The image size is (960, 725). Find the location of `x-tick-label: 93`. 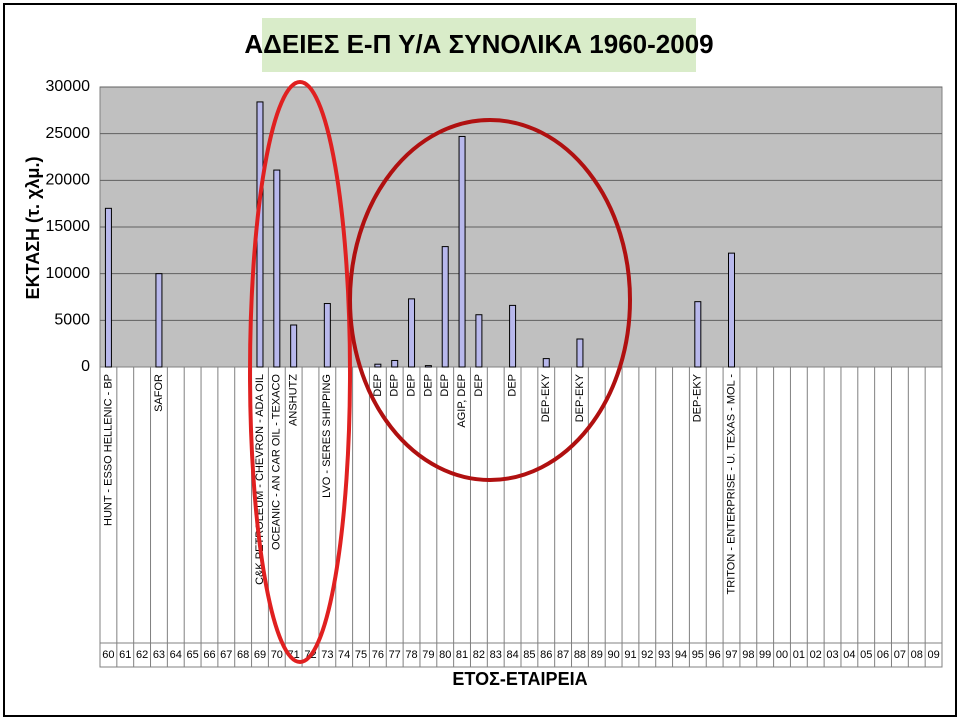

x-tick-label: 93 is located at coordinates (664, 655).